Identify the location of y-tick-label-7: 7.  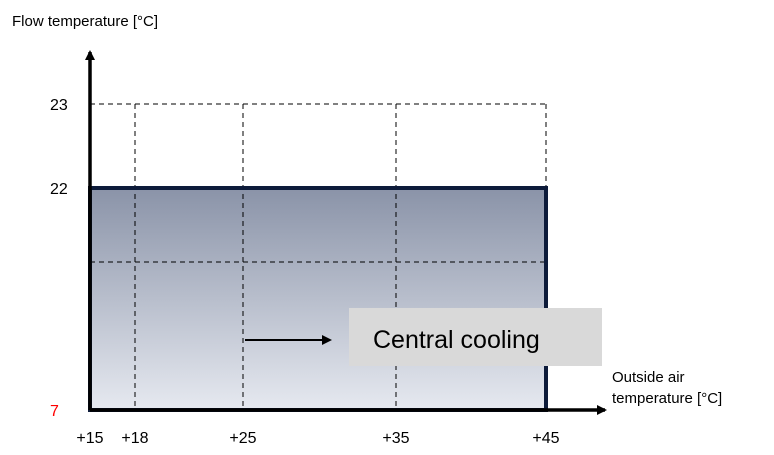
(54, 411).